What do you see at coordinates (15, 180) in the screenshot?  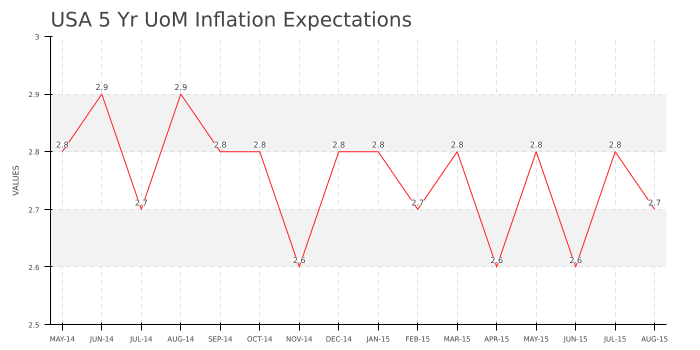 I see `y-axis-title: VALUES` at bounding box center [15, 180].